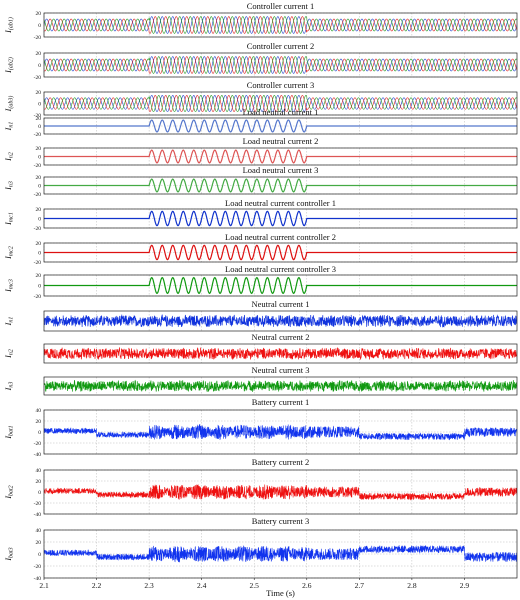 The width and height of the screenshot is (520, 600). I want to click on subplot-title: Load neutral current 2, so click(281, 141).